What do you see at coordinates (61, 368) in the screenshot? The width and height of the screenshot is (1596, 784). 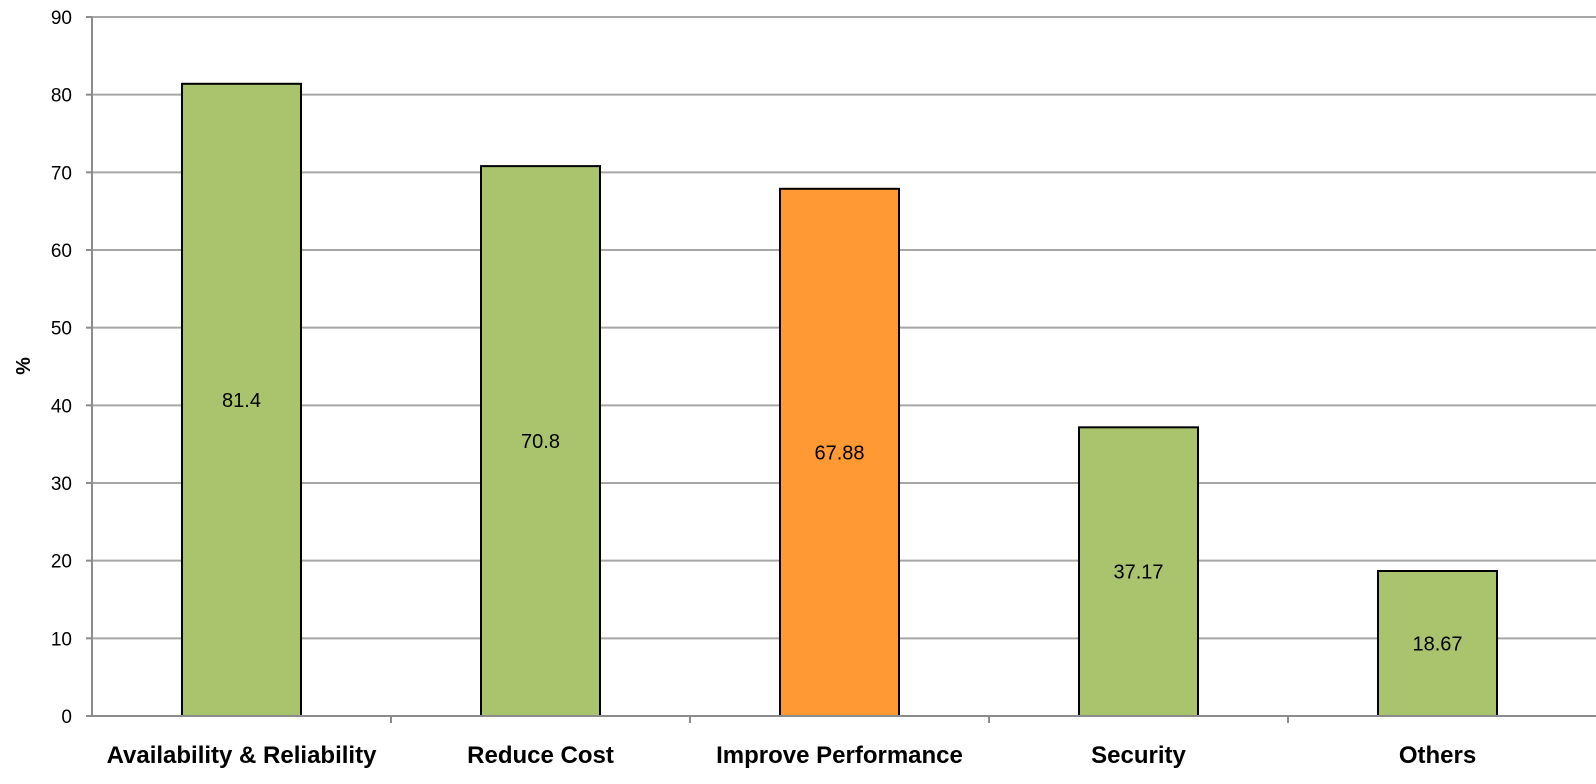 I see `y-axis-tick-labels: 0 10 20 30 40 50 60 70 80 90` at bounding box center [61, 368].